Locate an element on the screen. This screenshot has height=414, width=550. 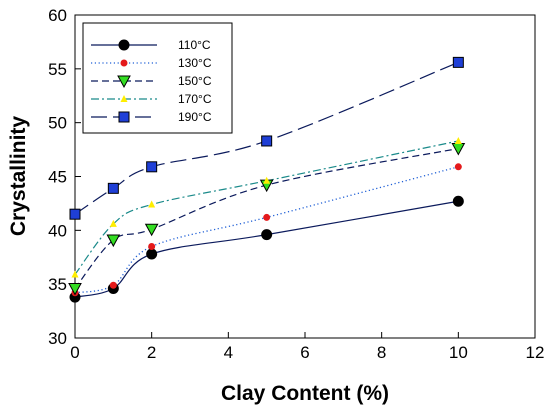
x-axis-title: Clay Content (%) is located at coordinates (305, 393).